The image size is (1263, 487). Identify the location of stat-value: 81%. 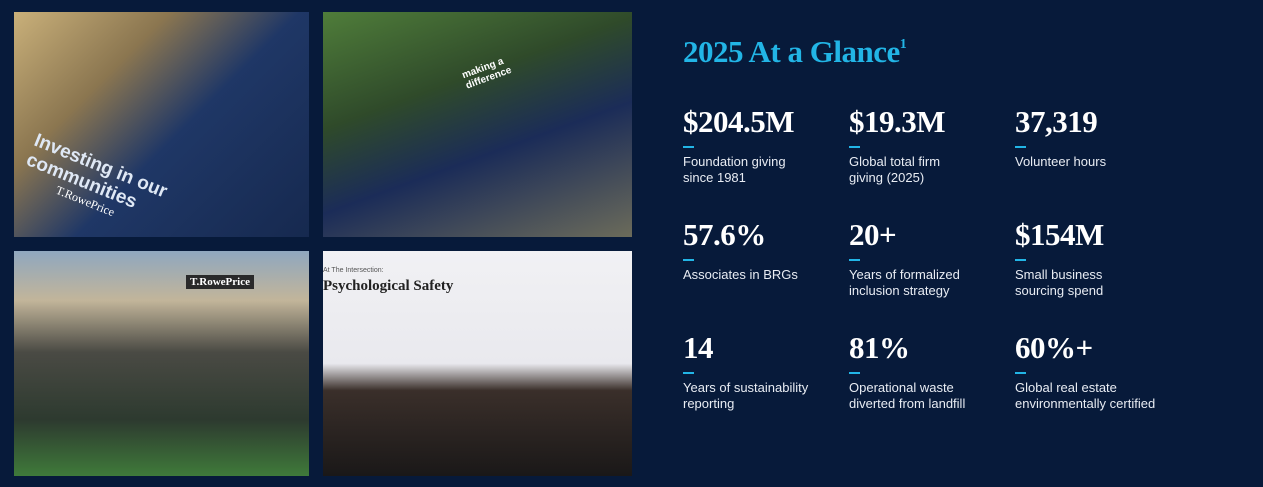
(879, 347).